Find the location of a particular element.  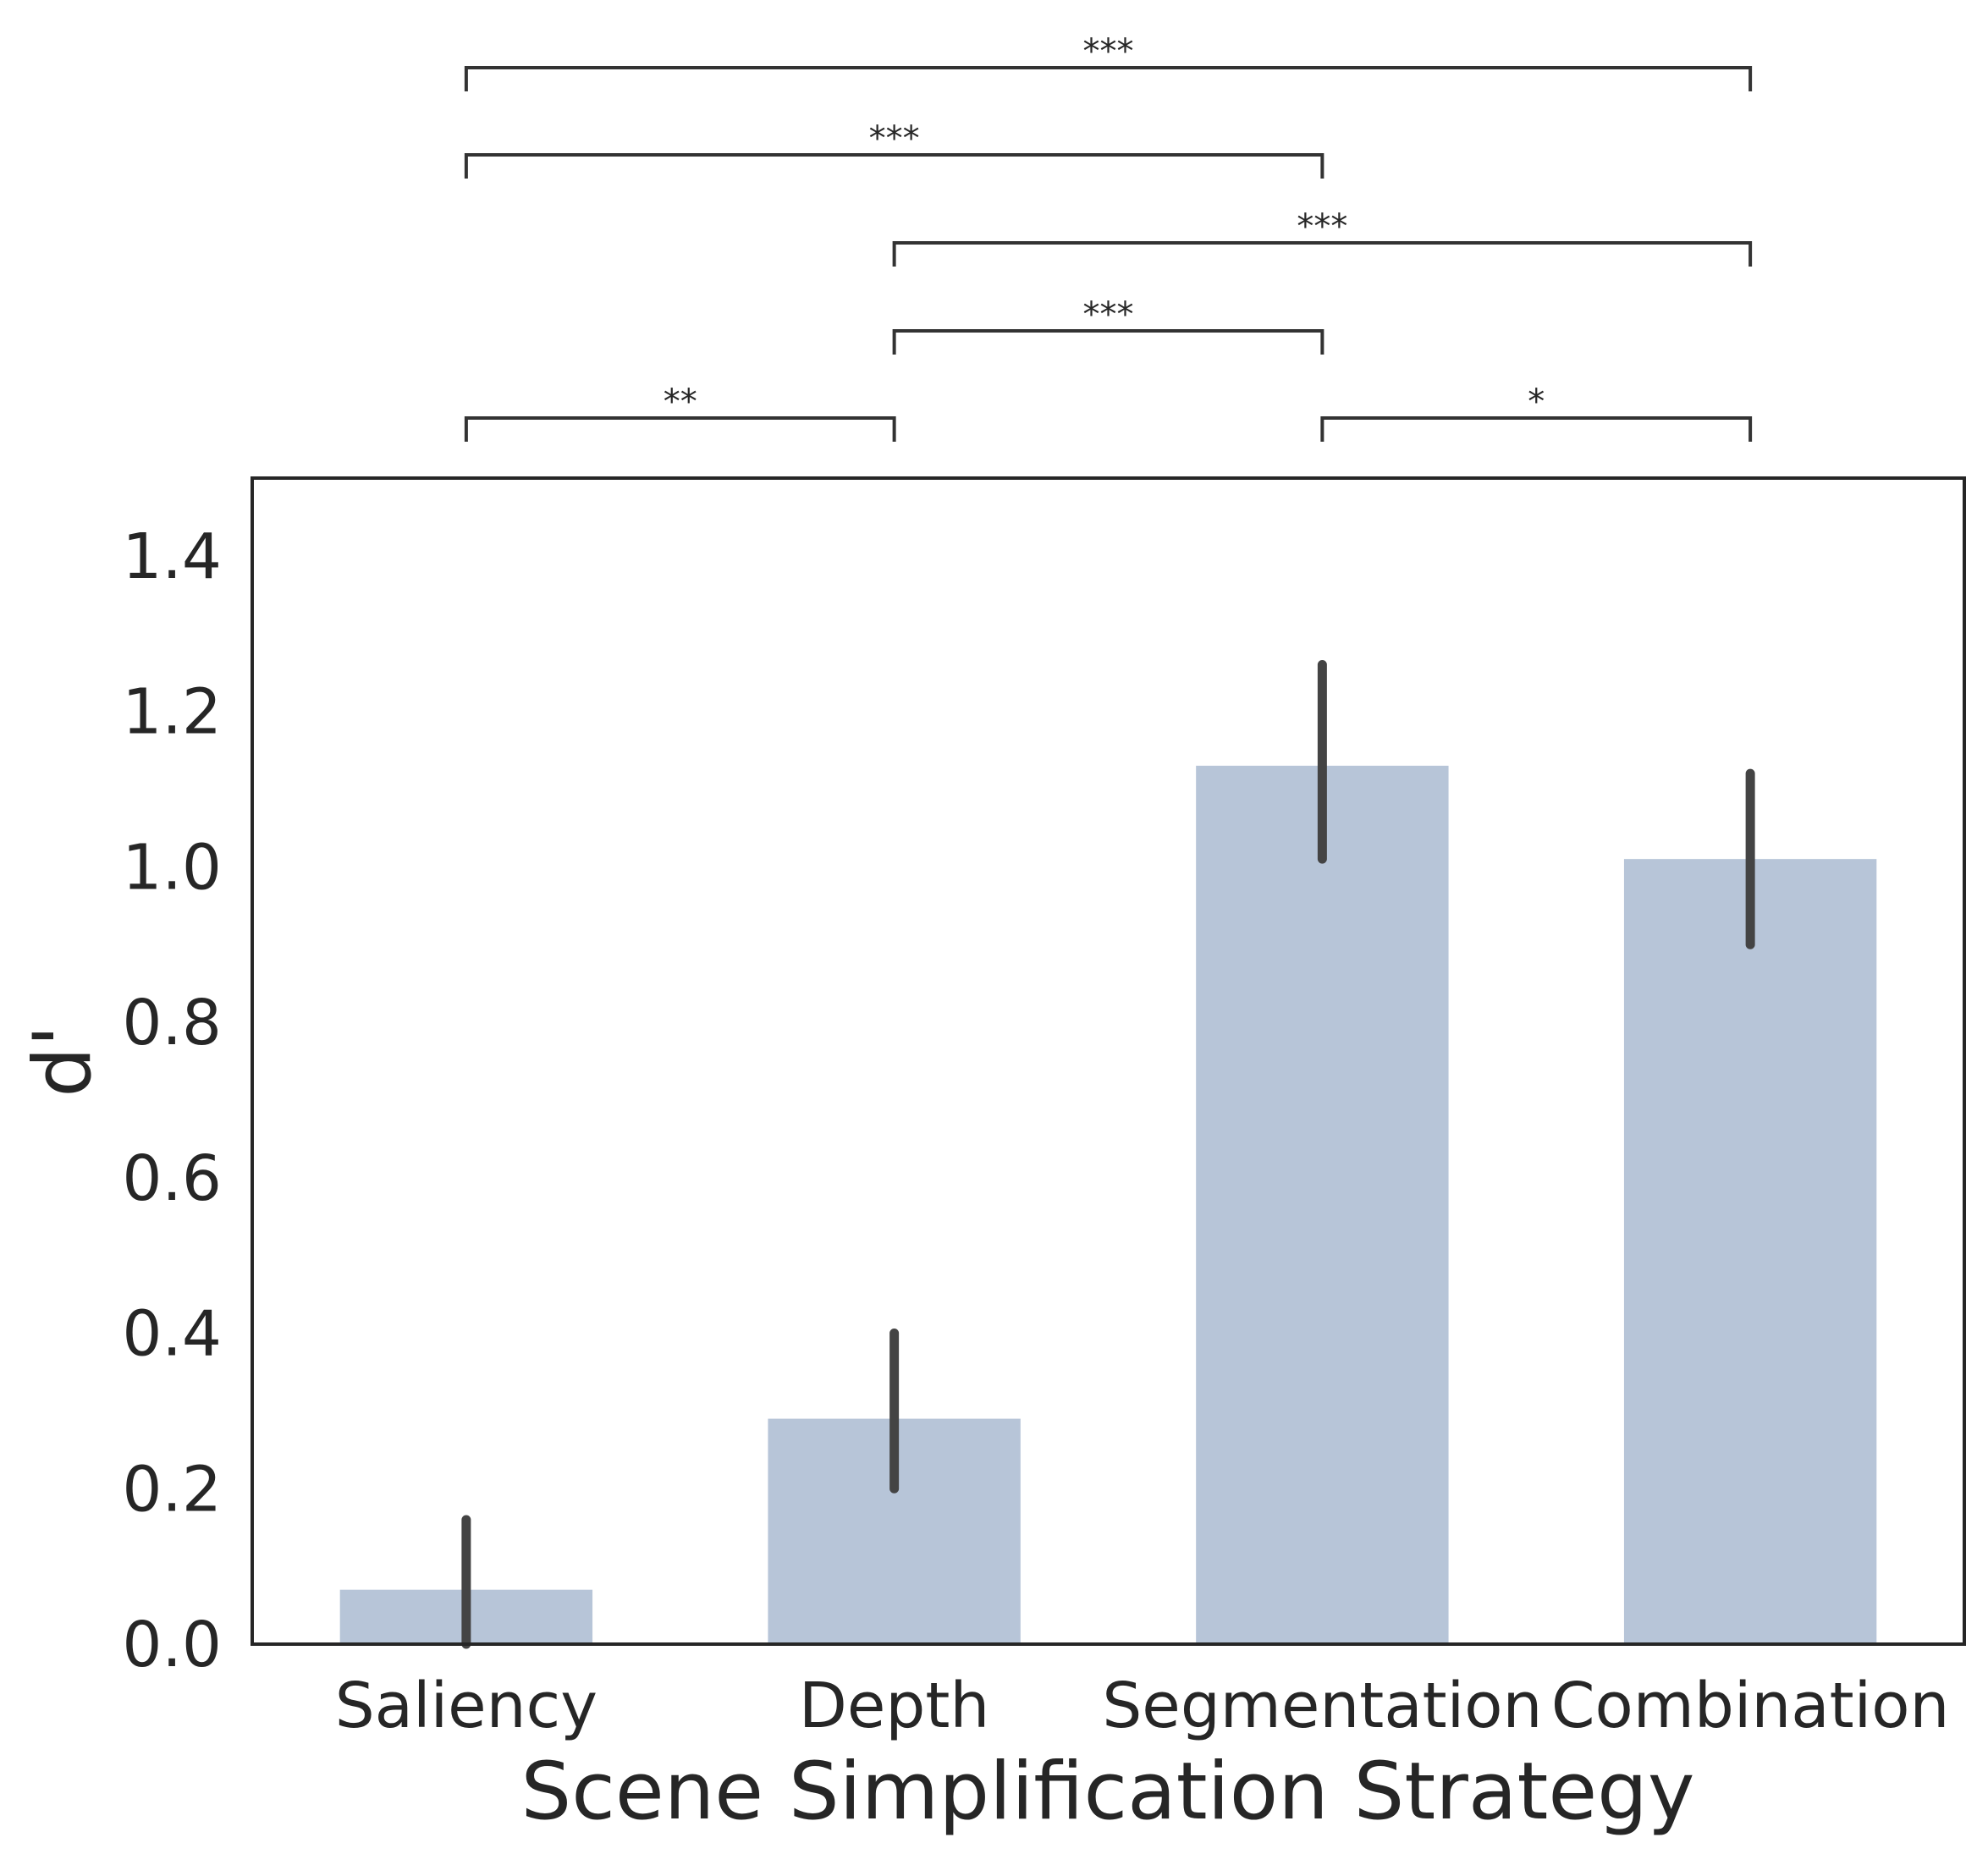

y-ticks-group: 0.0 0.2 0.4 0.6 0.8 1.0 1.2 1.4 is located at coordinates (172, 1100).